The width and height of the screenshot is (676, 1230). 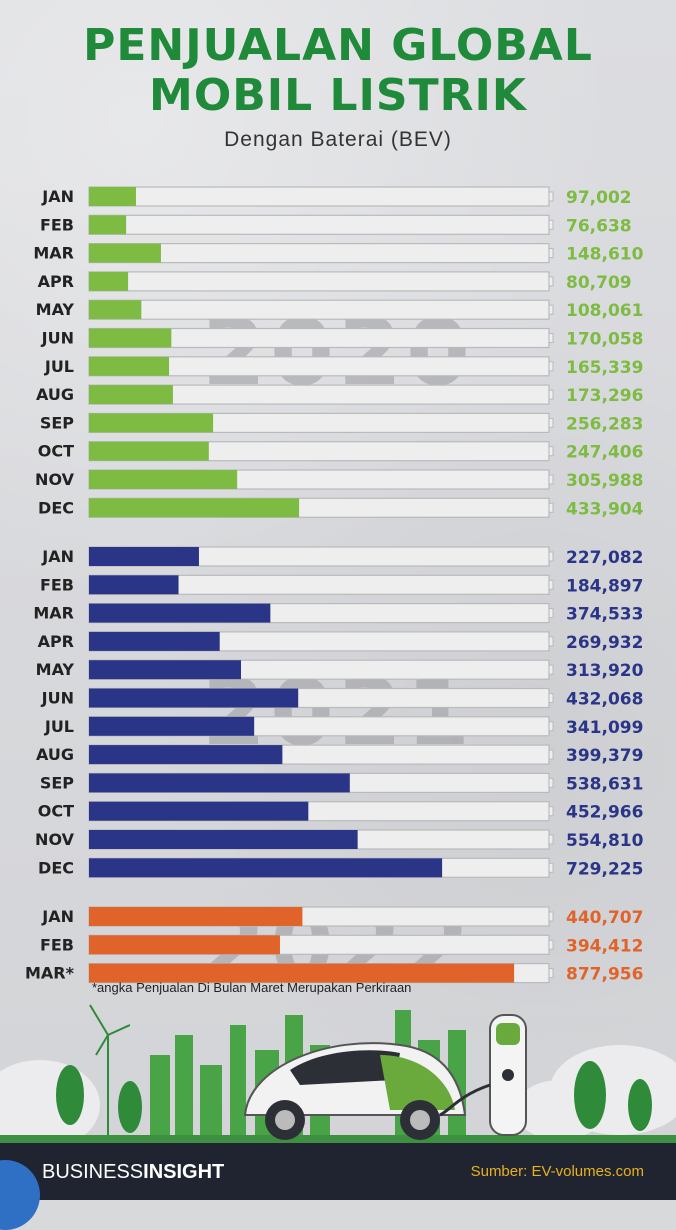 I want to click on bar-row: JUL 341,099, so click(x=343, y=727).